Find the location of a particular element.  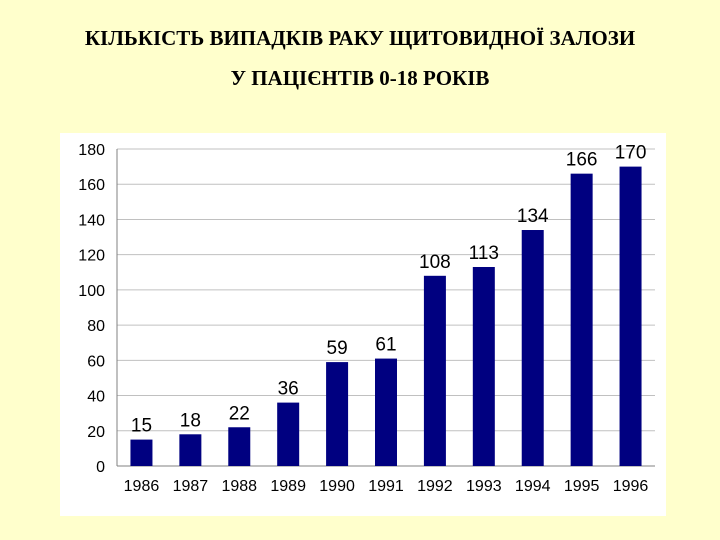

y-tick-label: 140 is located at coordinates (91, 220).